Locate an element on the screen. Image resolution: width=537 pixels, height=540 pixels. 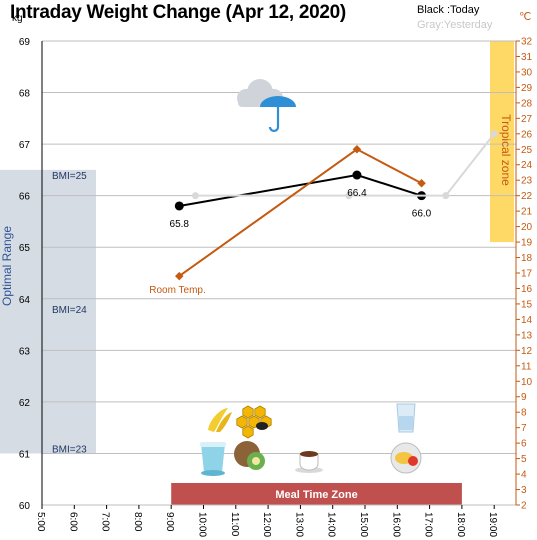
y-right-tick-label: 23 is located at coordinates (527, 181).